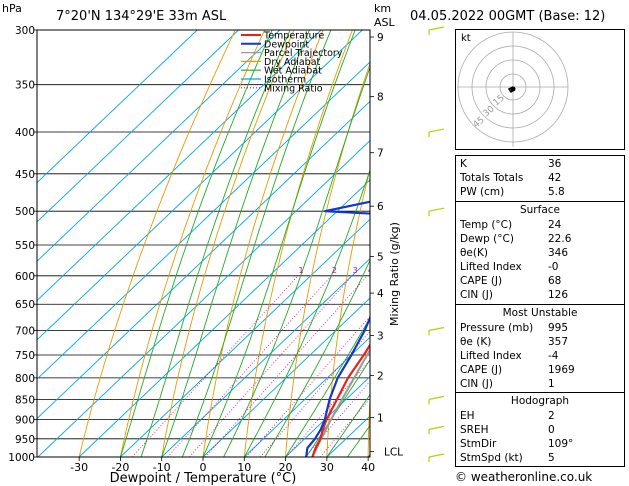 The height and width of the screenshot is (486, 629). I want to click on pressure-tick-label: 850, so click(25, 400).